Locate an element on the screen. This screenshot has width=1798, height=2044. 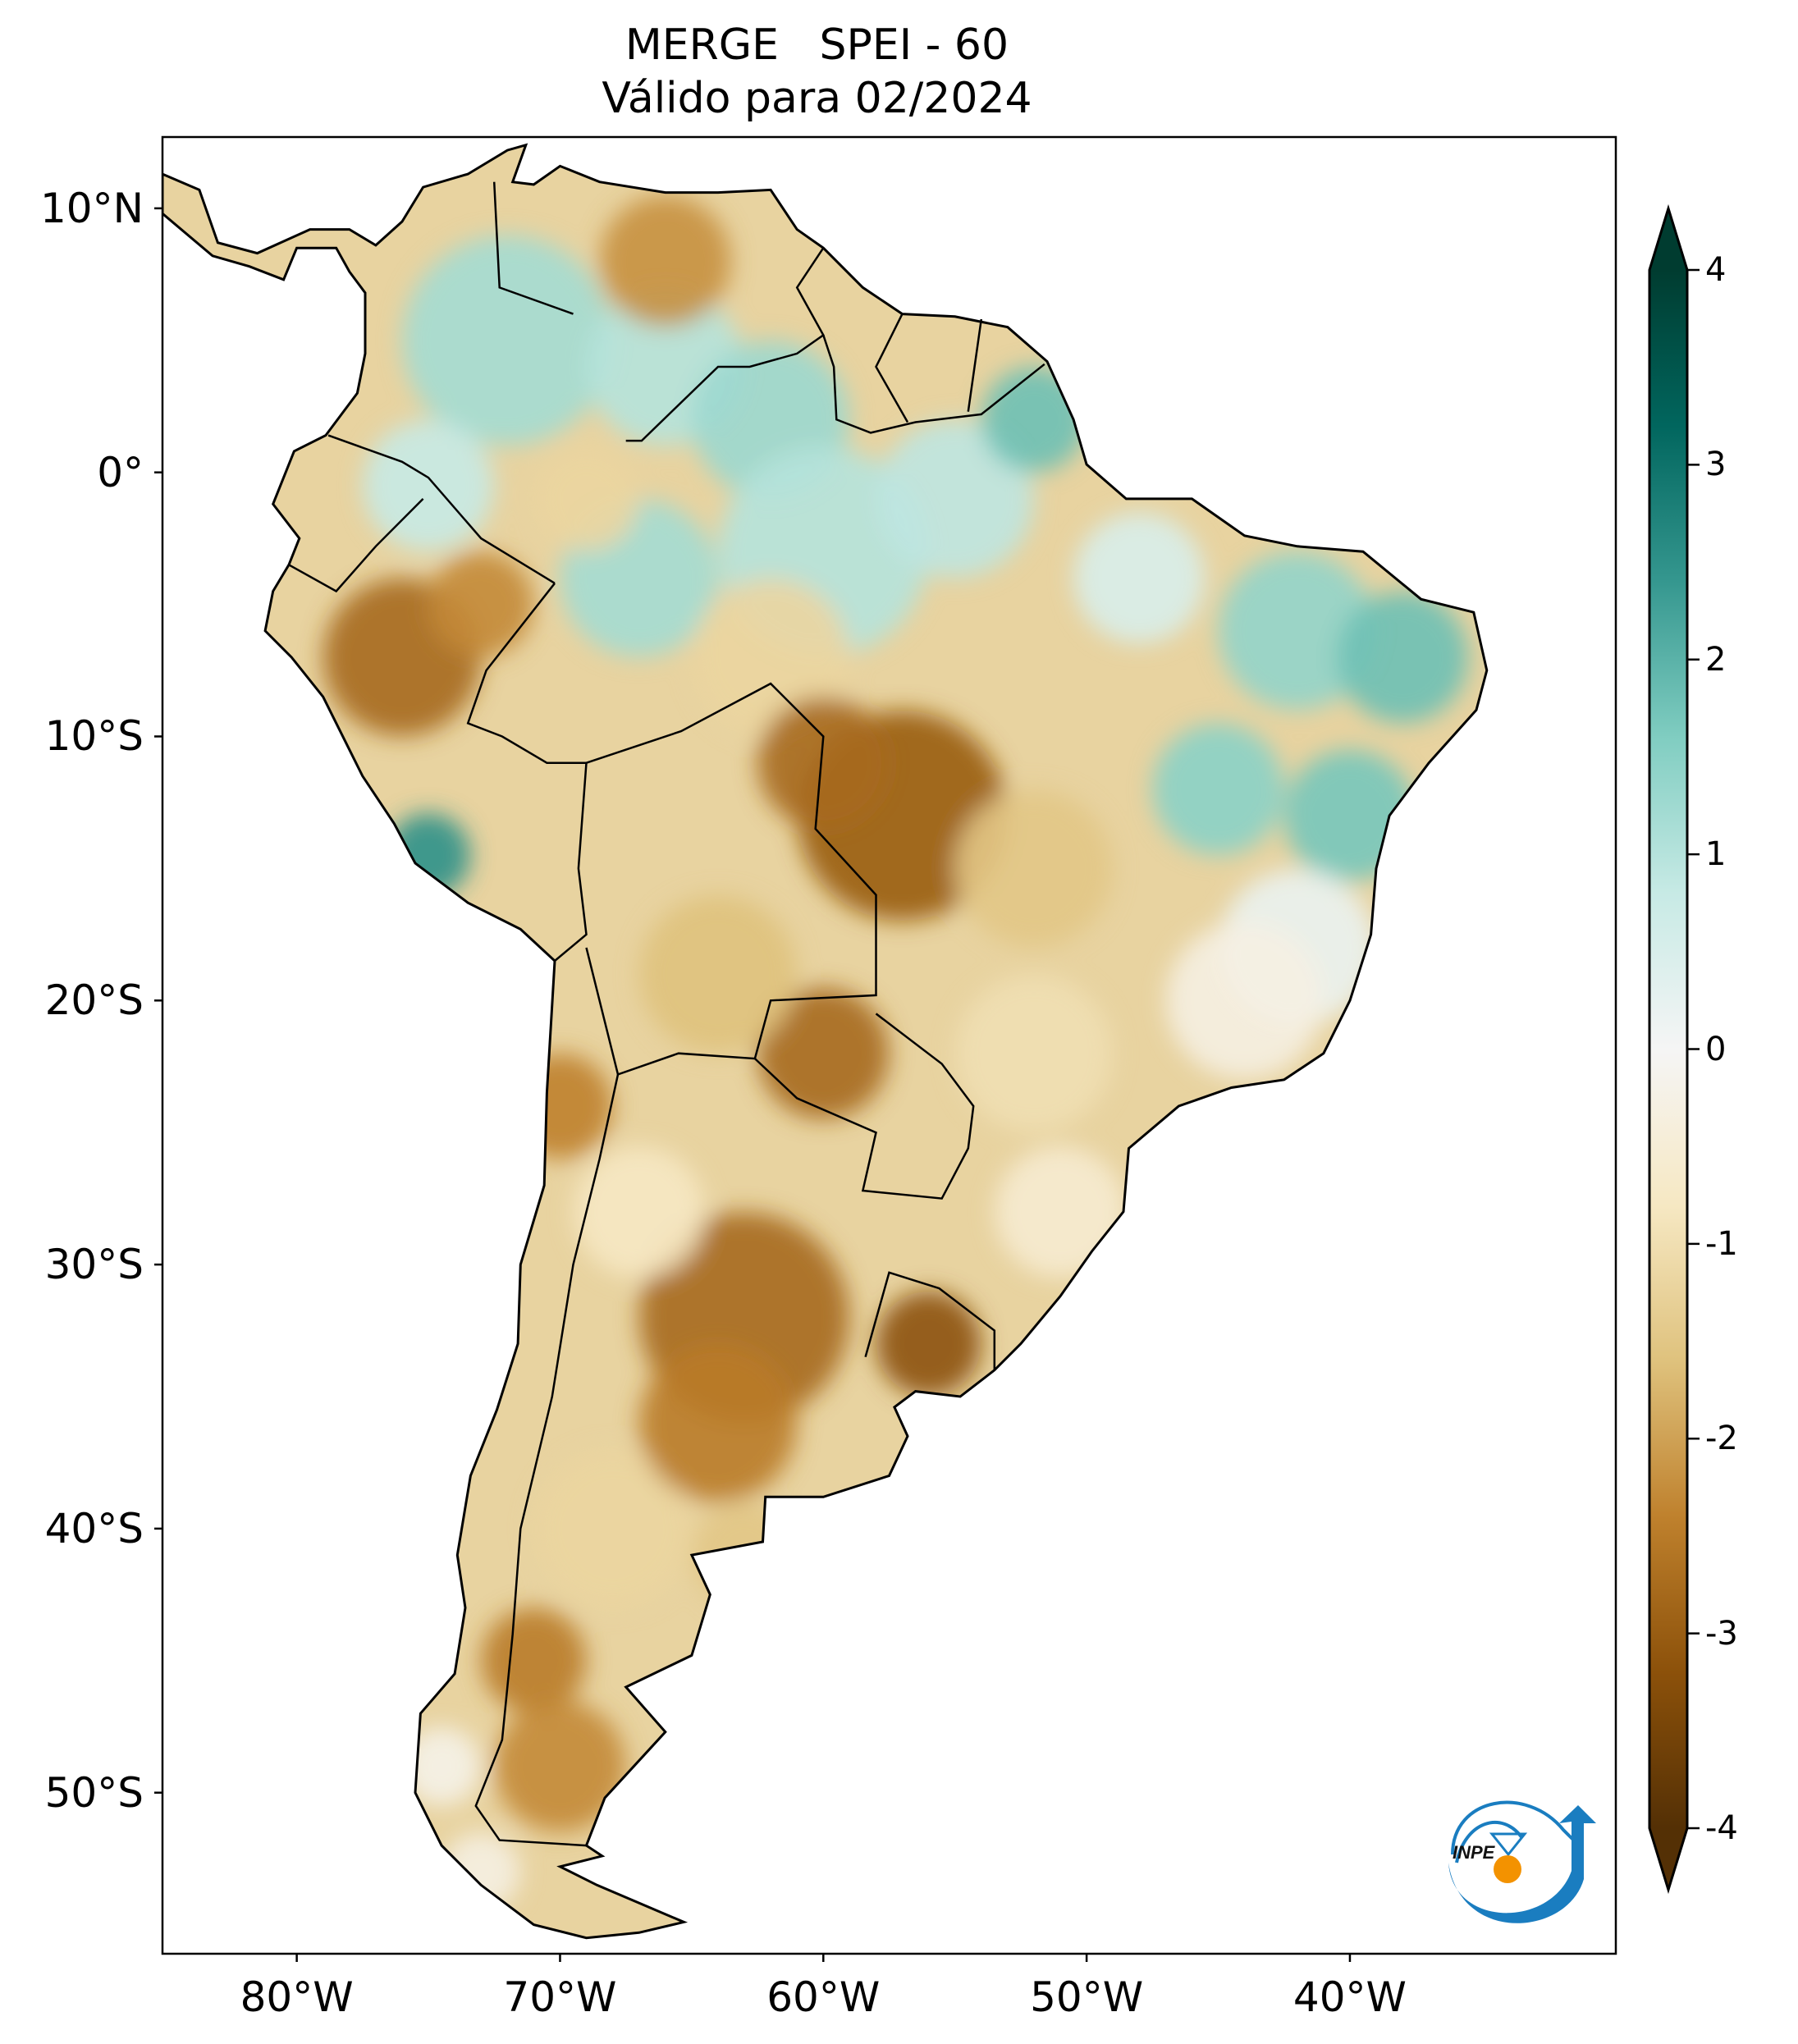
colorbar-tick-label: -2 is located at coordinates (1721, 1439).